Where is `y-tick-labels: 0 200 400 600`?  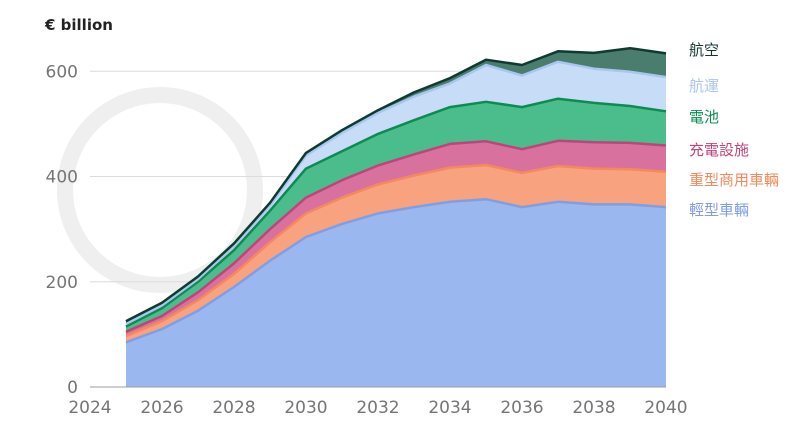 y-tick-labels: 0 200 400 600 is located at coordinates (62, 230).